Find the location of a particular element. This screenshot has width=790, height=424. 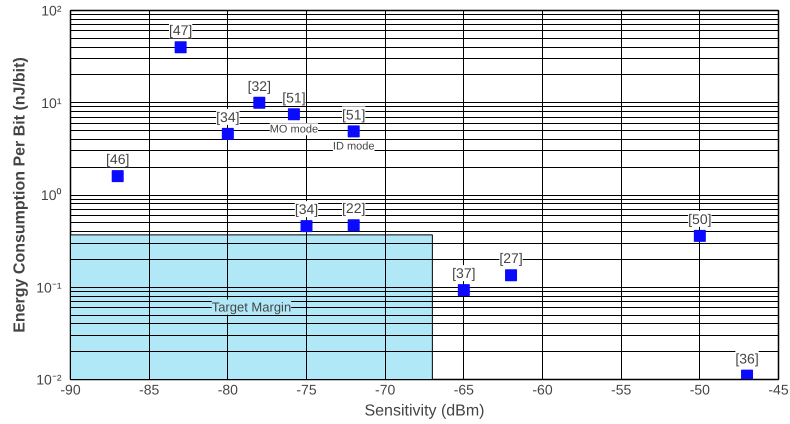

annotation: [47] is located at coordinates (180, 30).